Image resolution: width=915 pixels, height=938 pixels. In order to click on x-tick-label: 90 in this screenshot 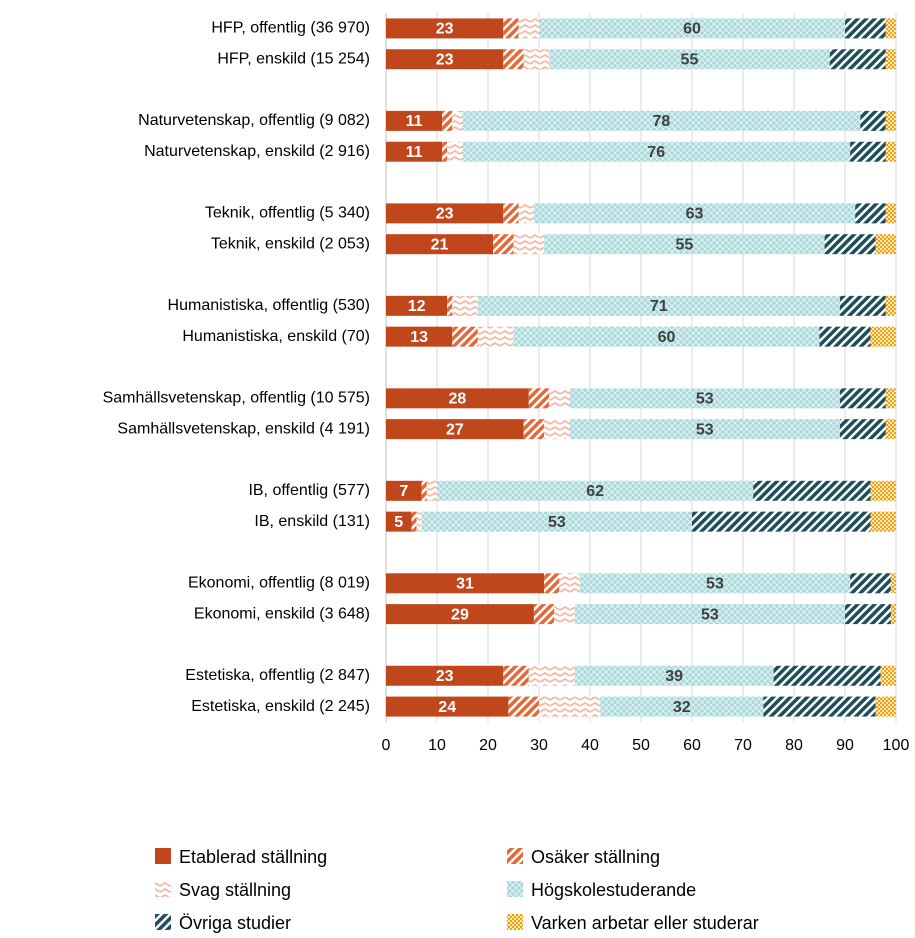, I will do `click(845, 745)`.